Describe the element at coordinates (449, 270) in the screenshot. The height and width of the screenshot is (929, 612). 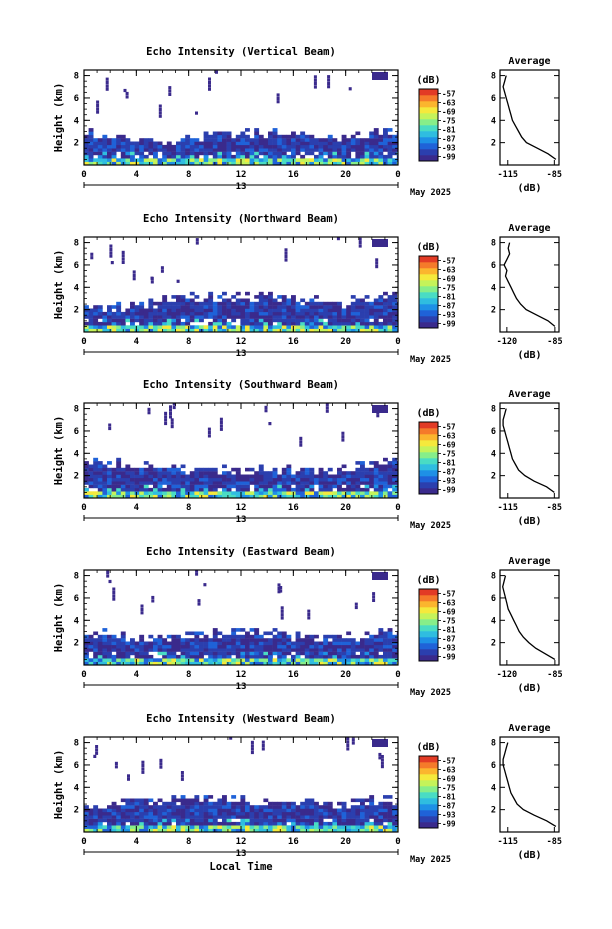
I see `colorbar-tick-label: -63` at that location.